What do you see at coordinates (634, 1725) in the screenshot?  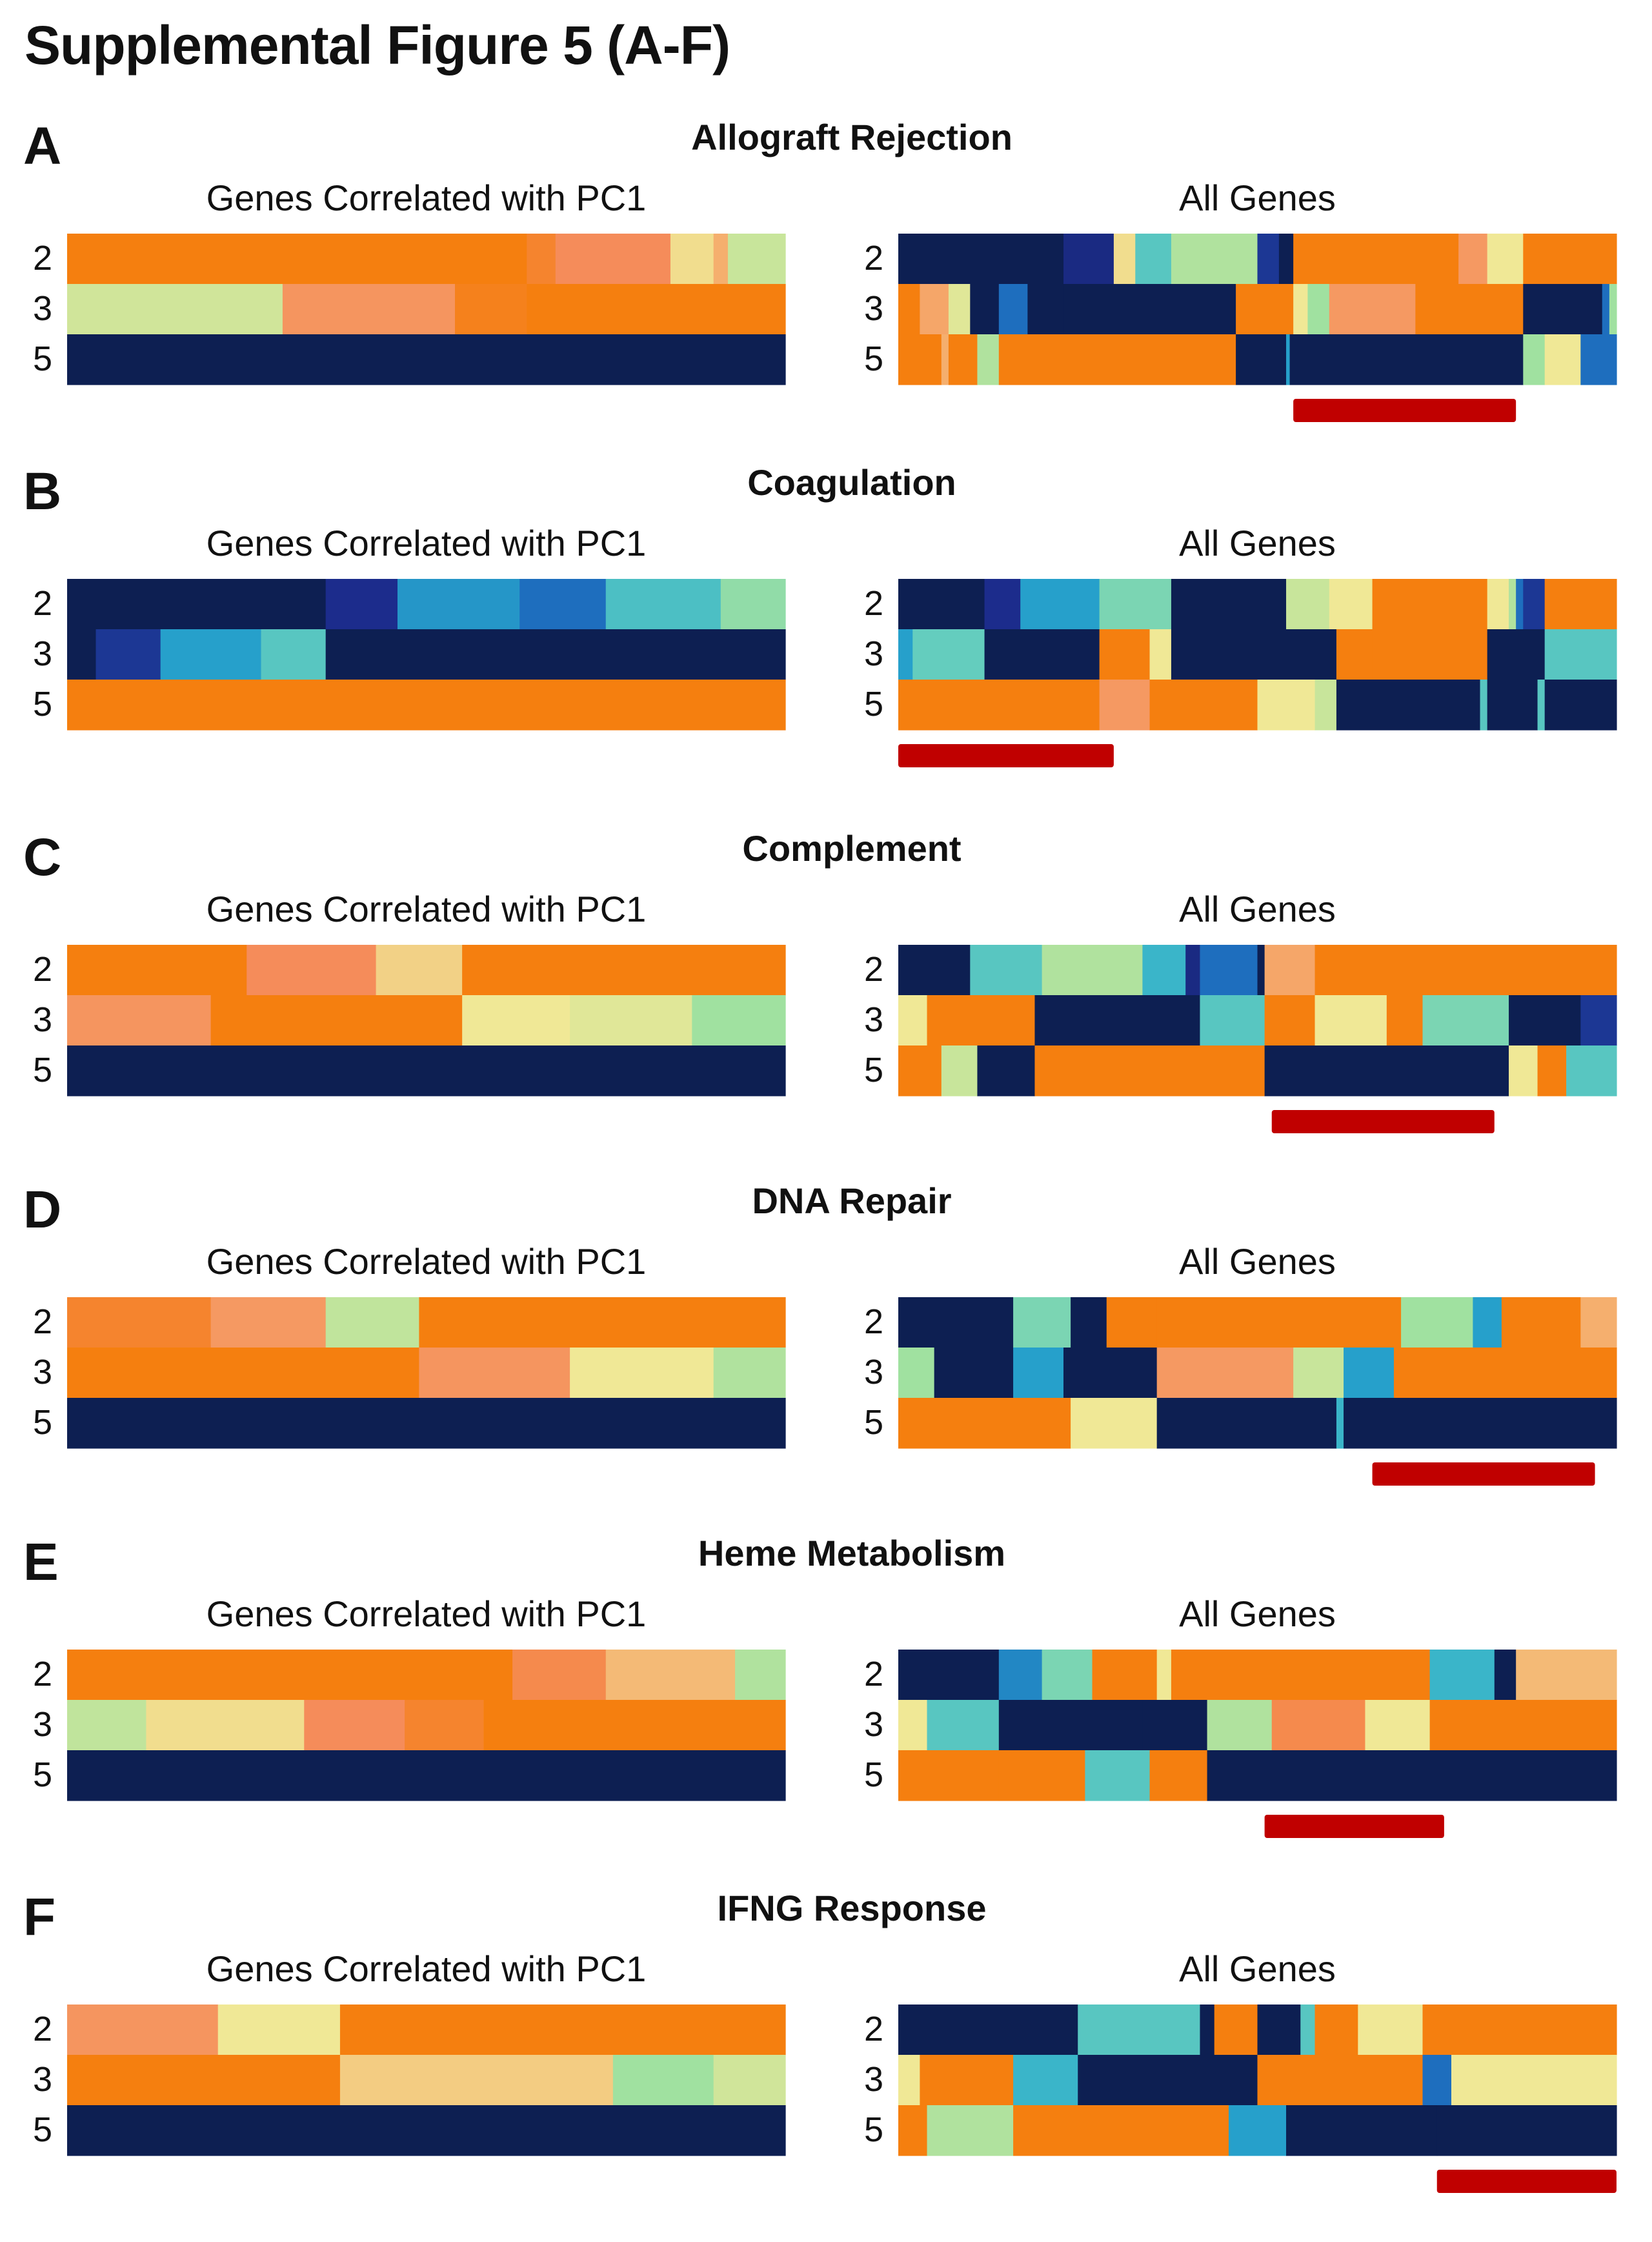 I see `heatmap-cell-left-r1-s4` at bounding box center [634, 1725].